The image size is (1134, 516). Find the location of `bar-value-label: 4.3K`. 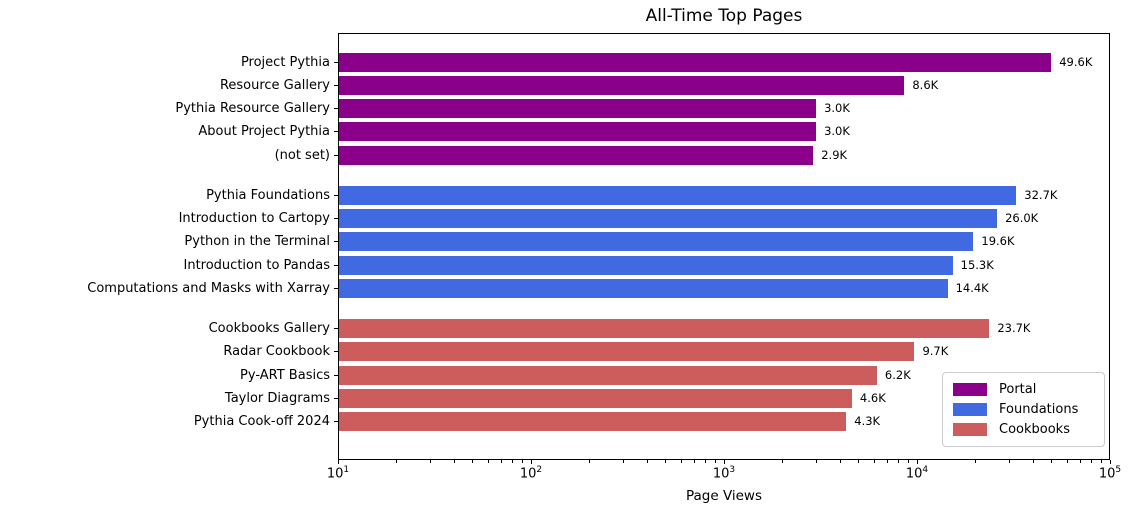

bar-value-label: 4.3K is located at coordinates (867, 421).